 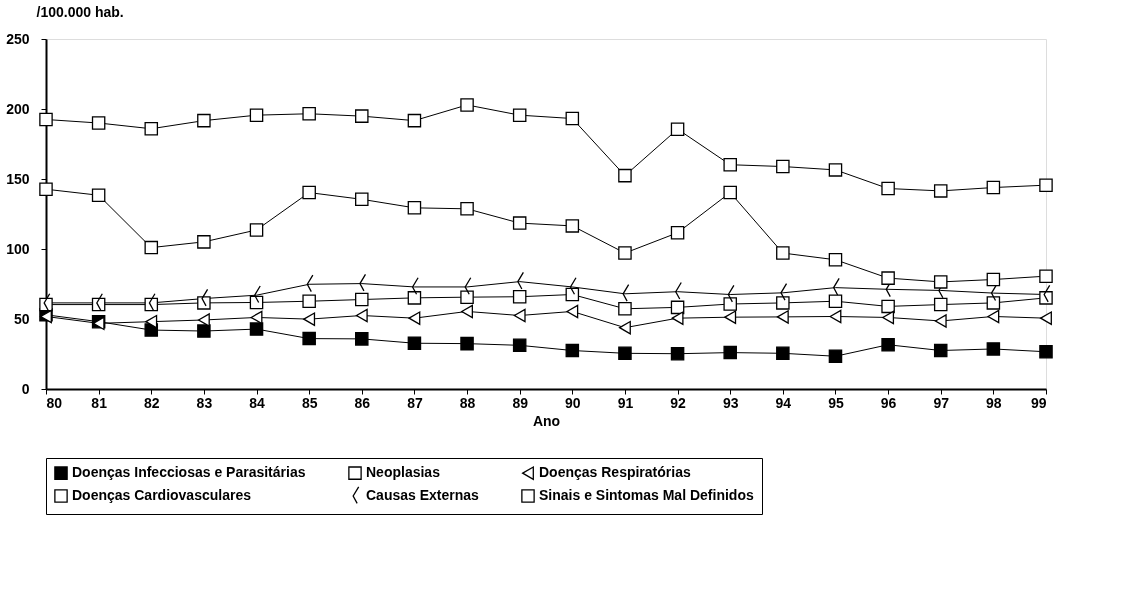 I want to click on x-tick-label: 85, so click(x=309, y=402).